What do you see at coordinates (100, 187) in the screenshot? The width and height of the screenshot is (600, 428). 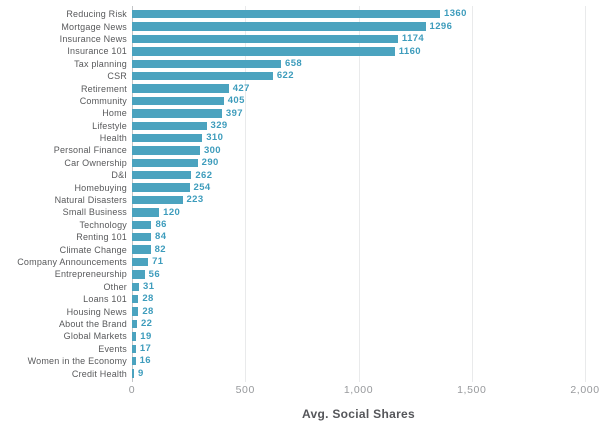 I see `category-label: Homebuying` at bounding box center [100, 187].